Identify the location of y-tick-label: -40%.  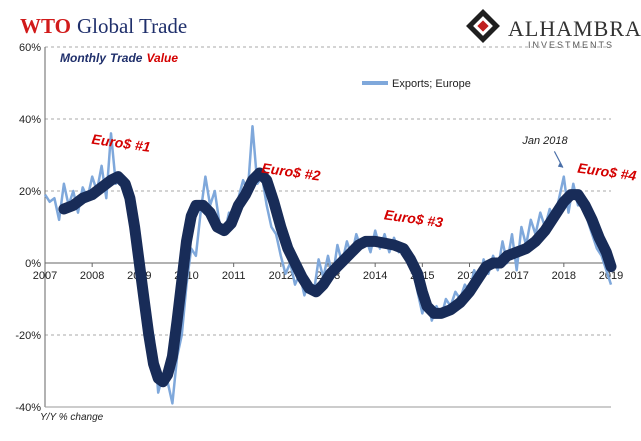
(28, 408).